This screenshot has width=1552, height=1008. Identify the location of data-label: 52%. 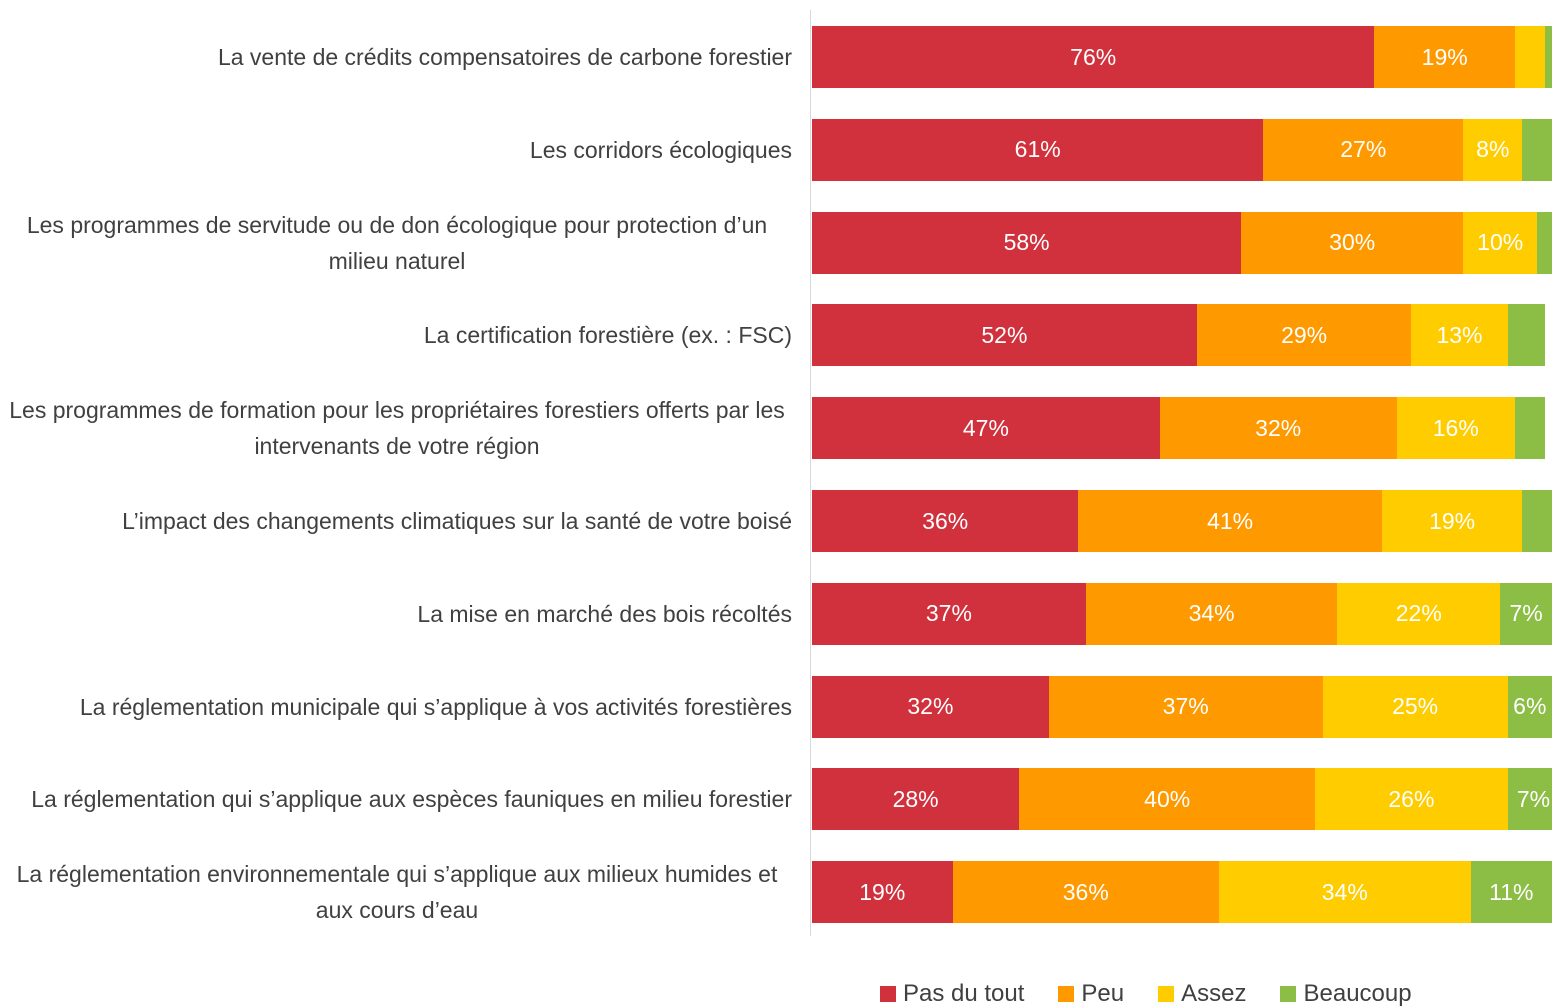
(1004, 334).